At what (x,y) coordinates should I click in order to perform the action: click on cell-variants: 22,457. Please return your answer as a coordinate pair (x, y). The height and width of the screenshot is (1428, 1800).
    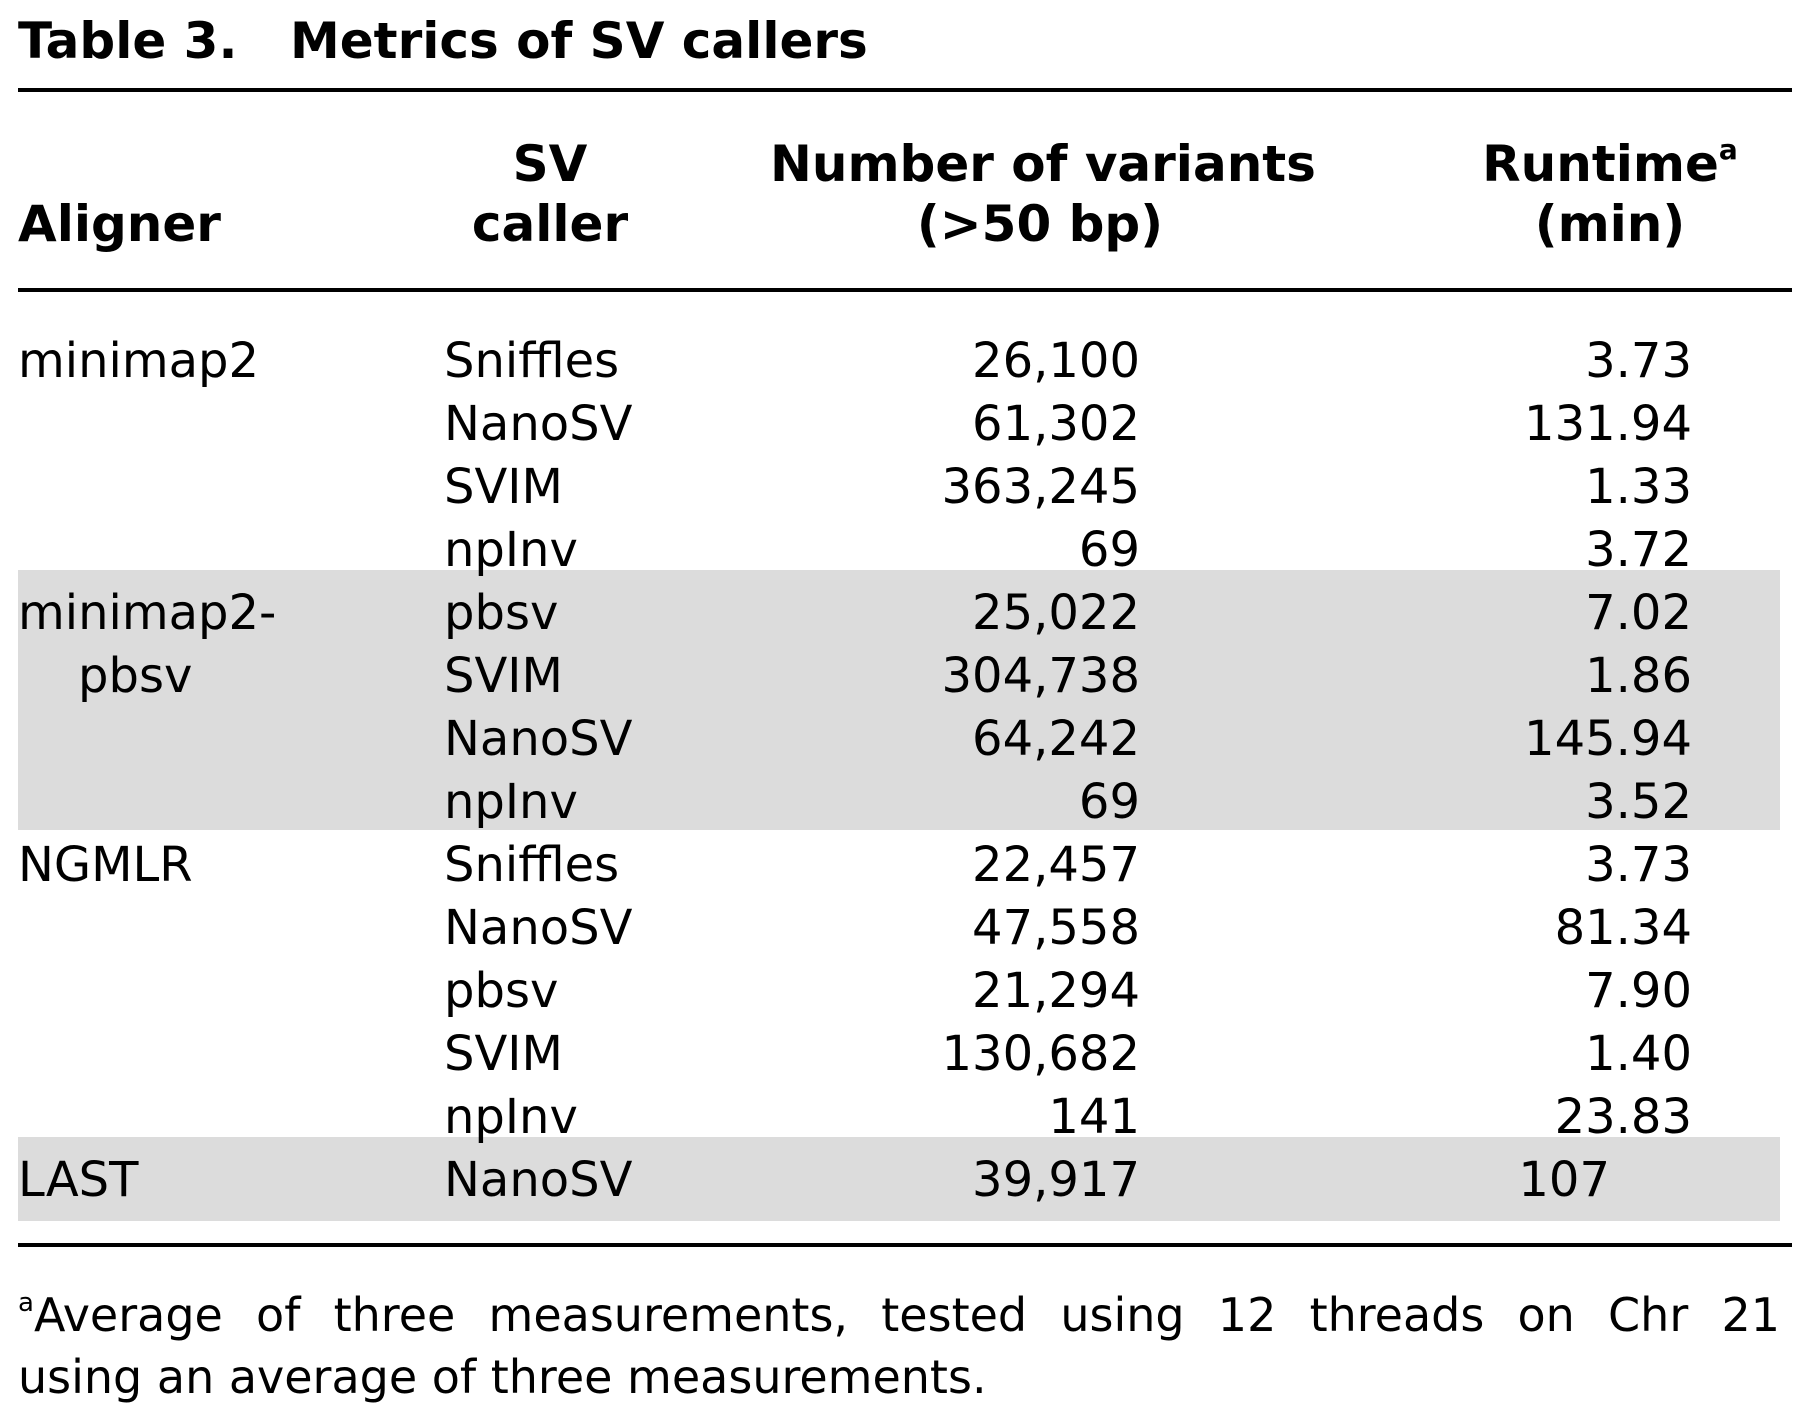
    Looking at the image, I should click on (1056, 865).